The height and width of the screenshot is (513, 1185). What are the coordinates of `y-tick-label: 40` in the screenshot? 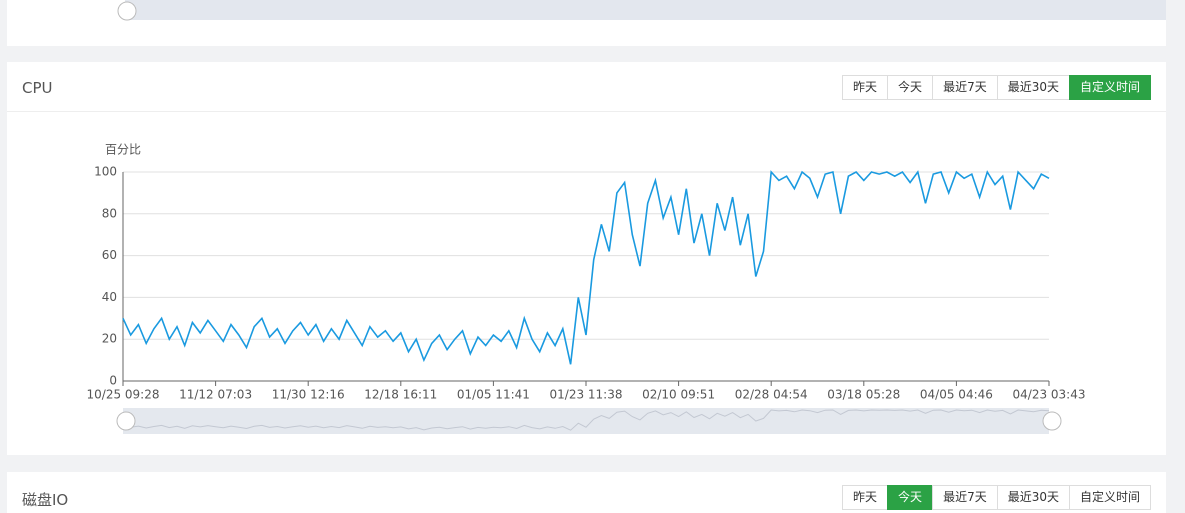 It's located at (109, 297).